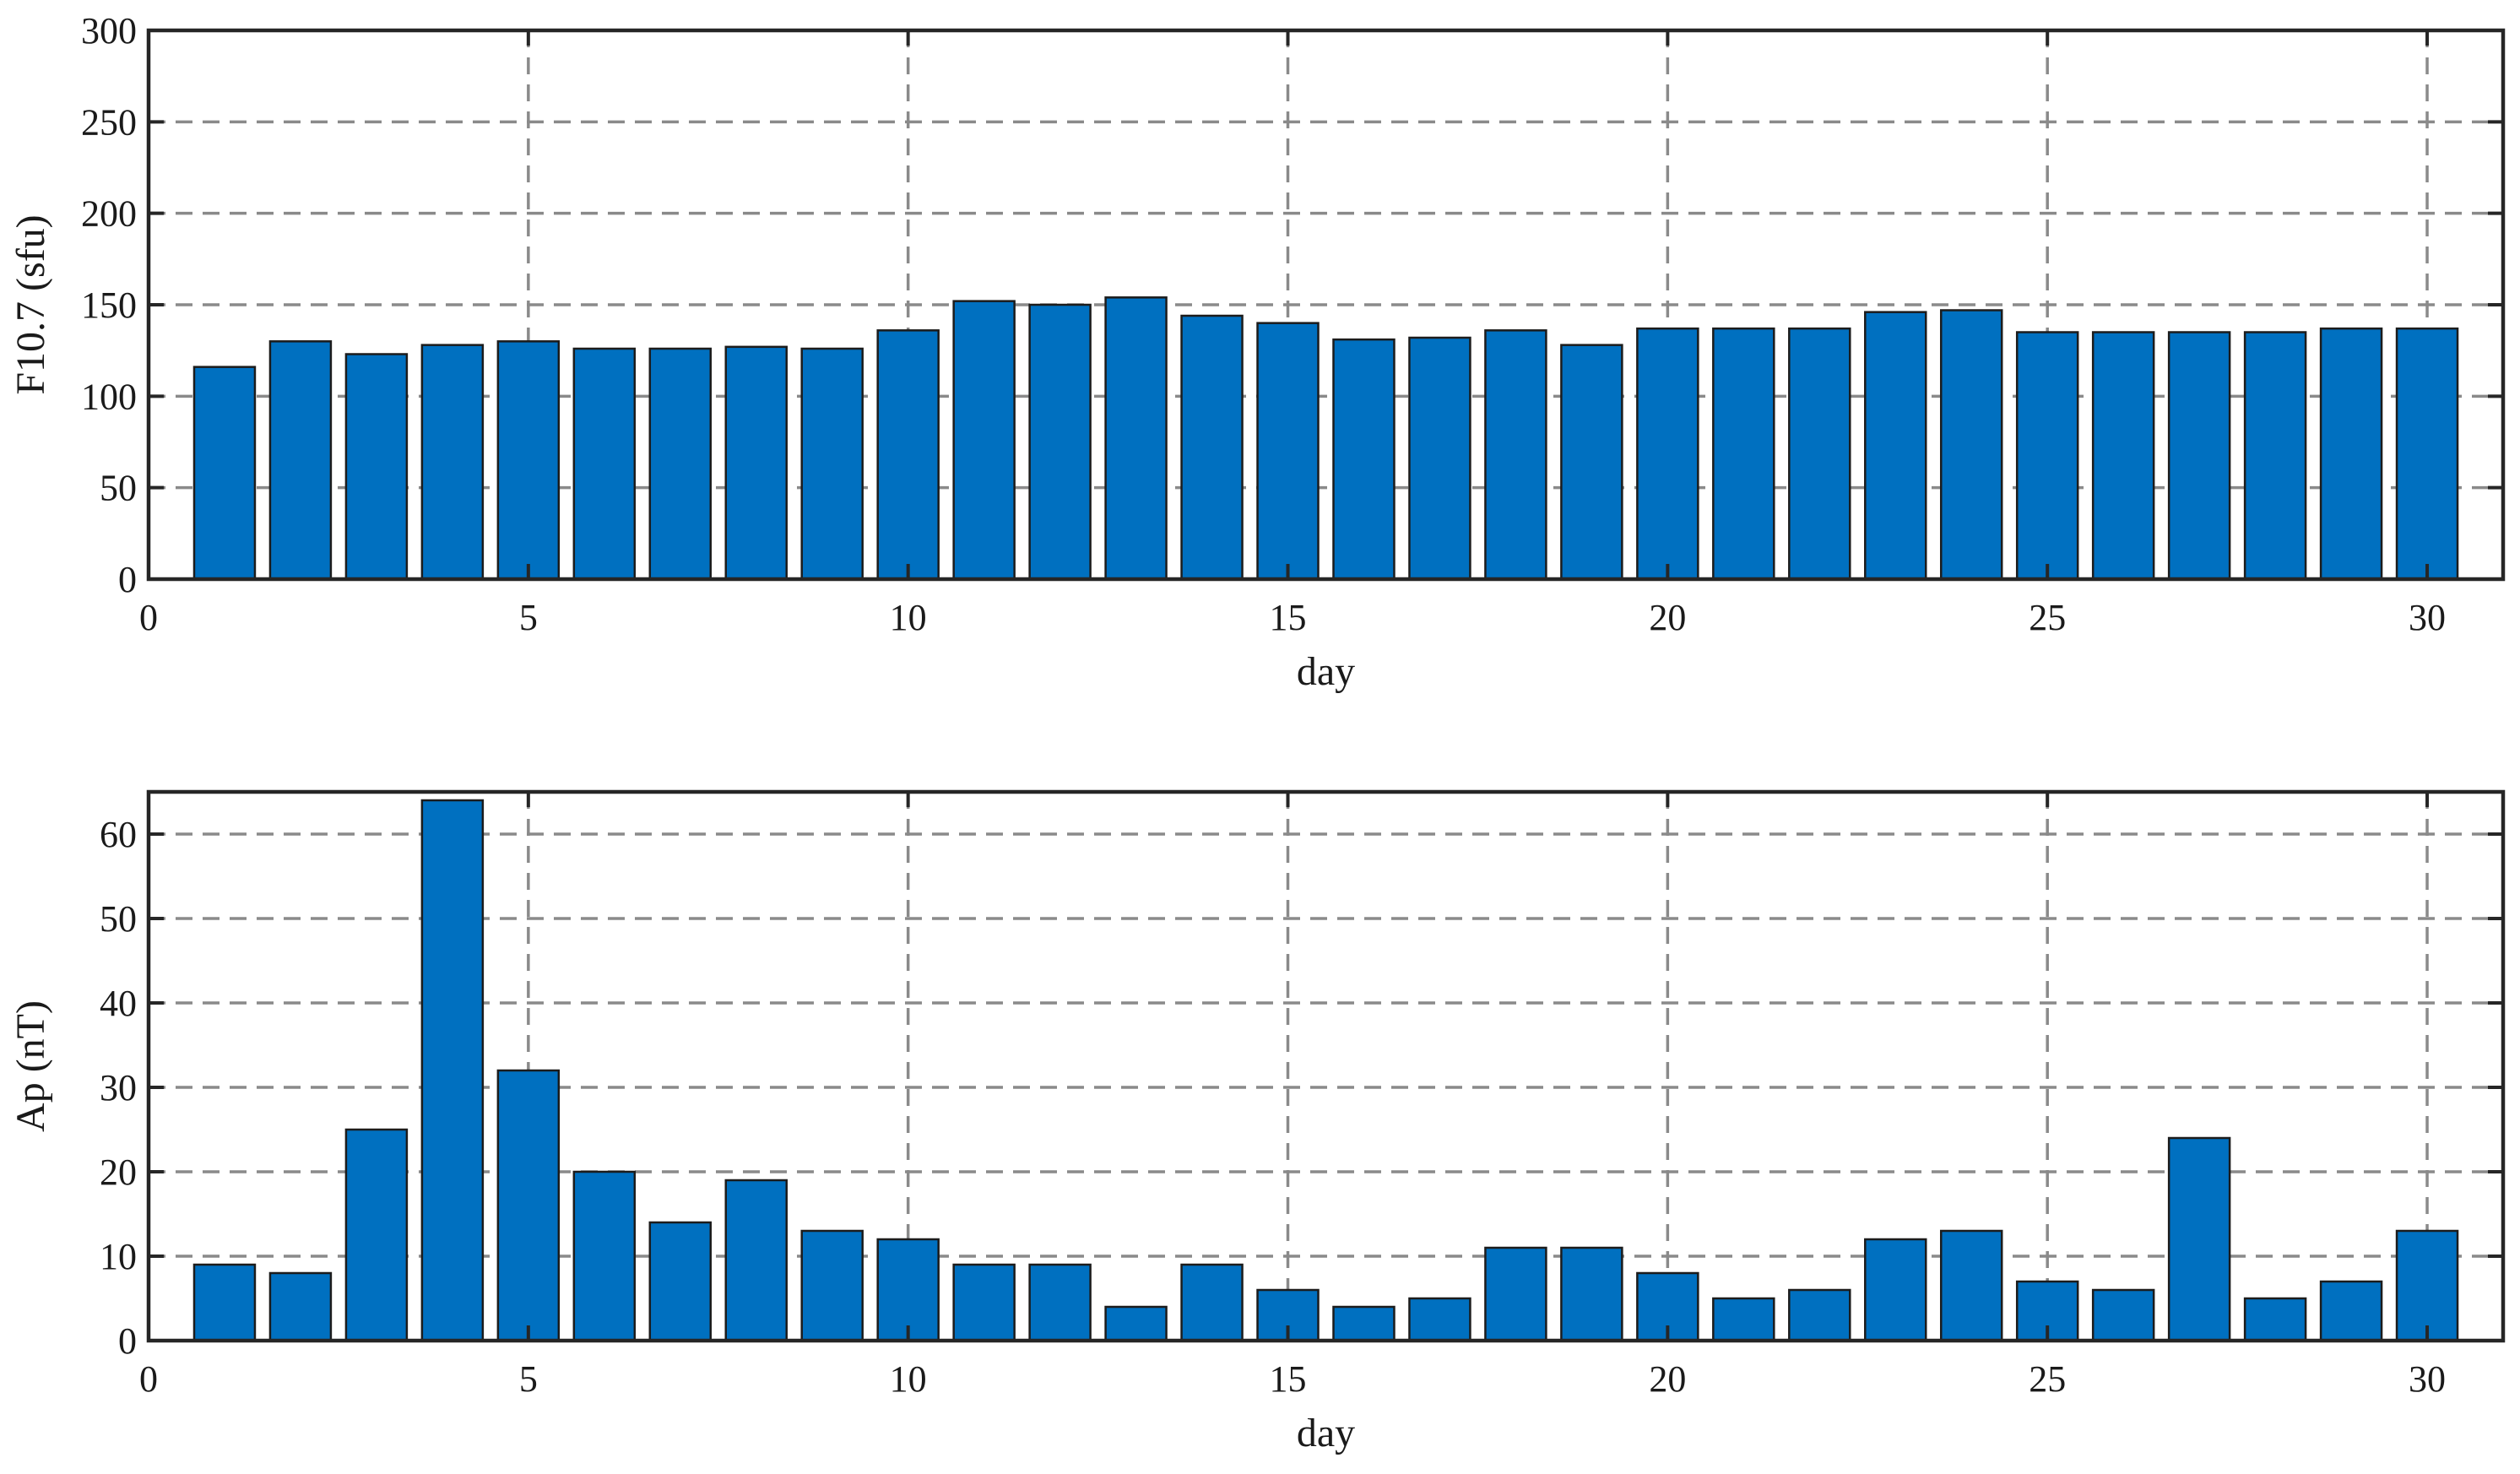 The image size is (2520, 1474). What do you see at coordinates (30, 1066) in the screenshot?
I see `ap-y-axis-label: Ap (nT)` at bounding box center [30, 1066].